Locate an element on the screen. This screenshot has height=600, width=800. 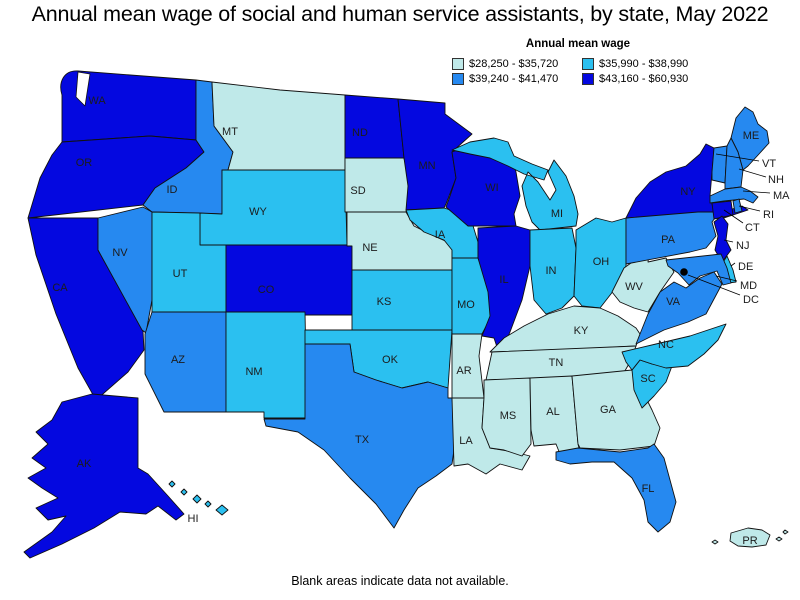
state-MN is located at coordinates (435, 154).